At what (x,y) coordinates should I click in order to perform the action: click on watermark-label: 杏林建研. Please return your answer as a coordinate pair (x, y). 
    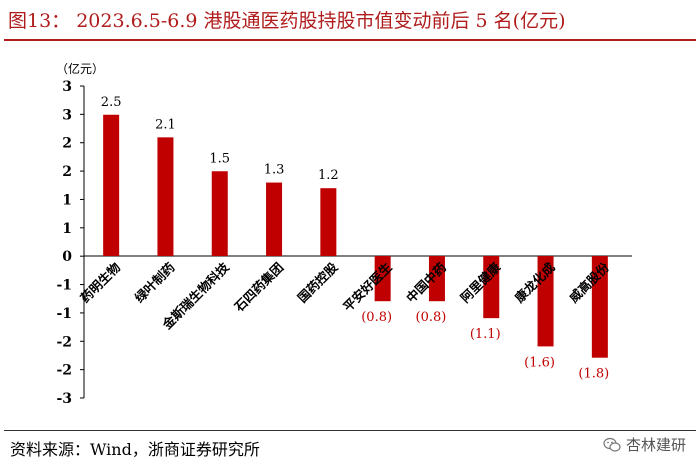
    Looking at the image, I should click on (655, 445).